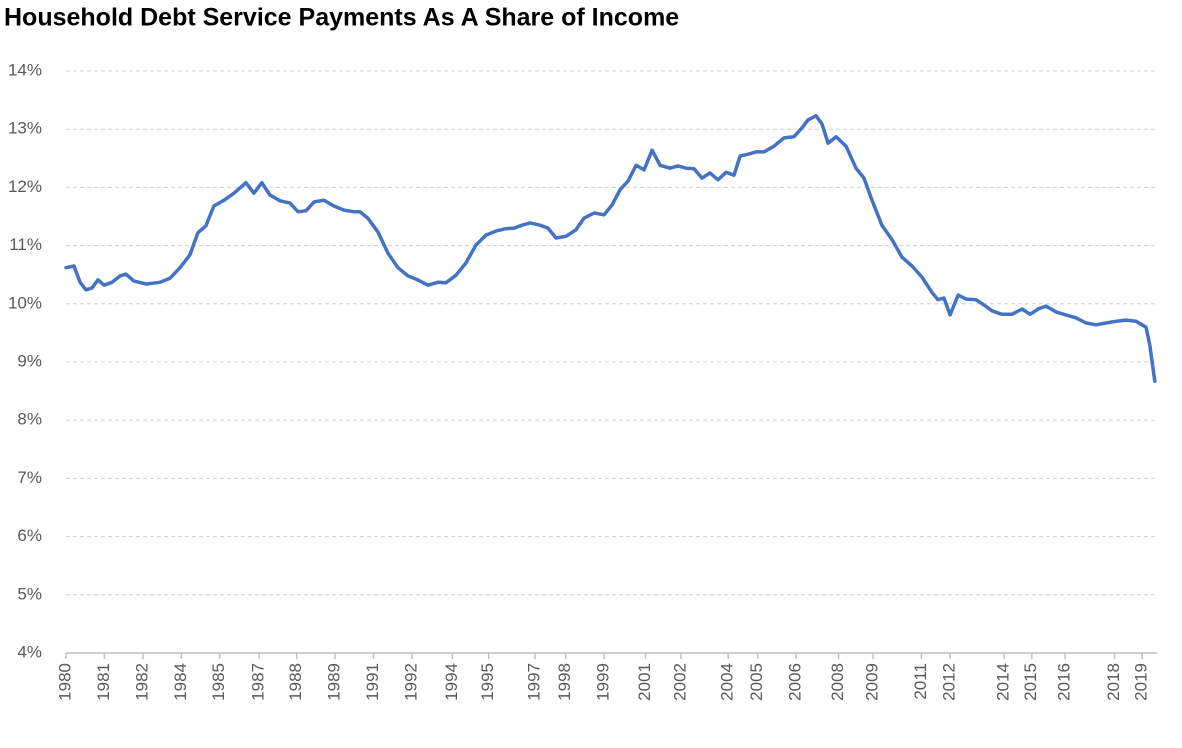  Describe the element at coordinates (29, 477) in the screenshot. I see `y-tick-label: 7%` at that location.